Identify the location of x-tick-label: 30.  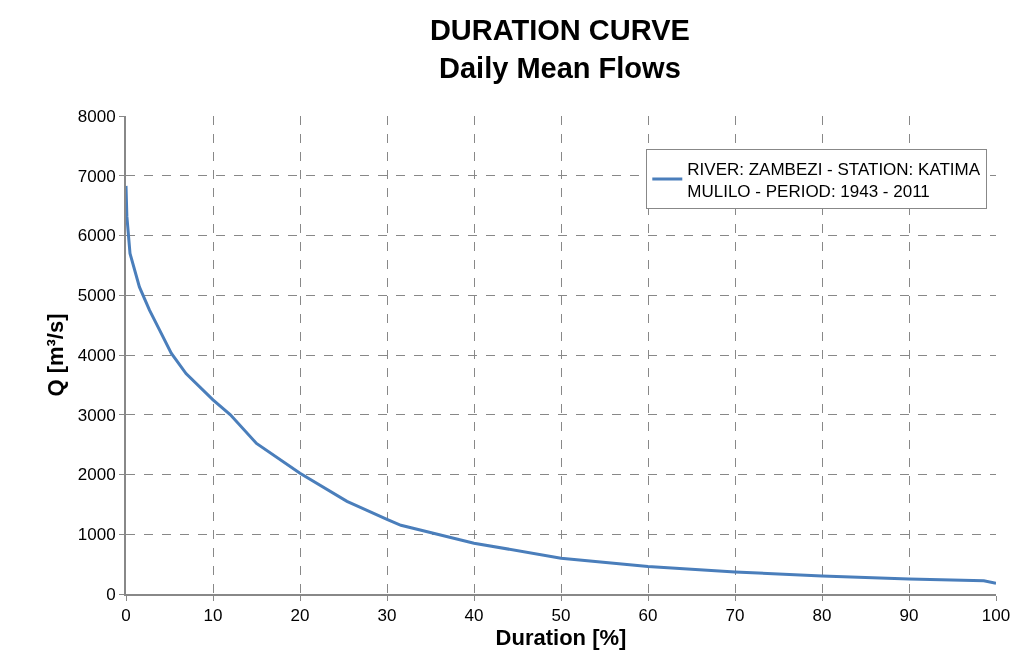
(387, 616).